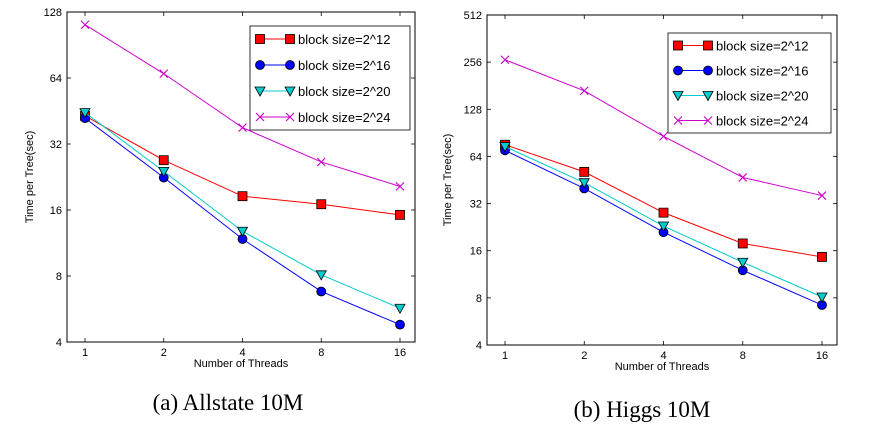  Describe the element at coordinates (56, 145) in the screenshot. I see `y-tick-label: 32` at that location.